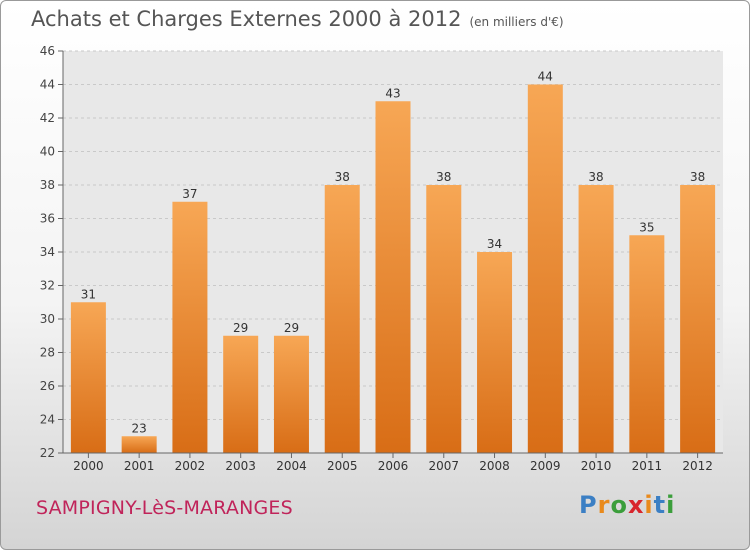  I want to click on logo-letter: P, so click(588, 505).